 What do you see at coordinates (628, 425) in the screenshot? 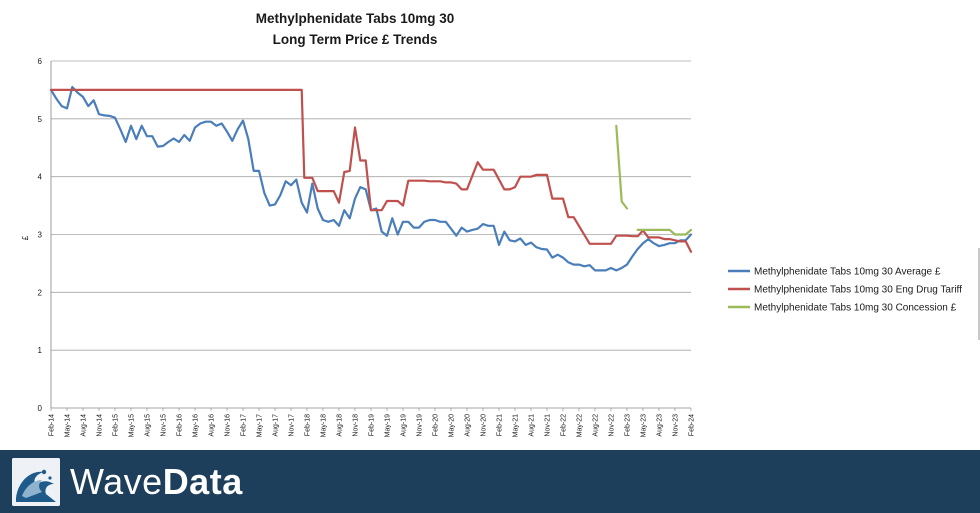
I see `x-tick-label-feb-23: Feb-23` at bounding box center [628, 425].